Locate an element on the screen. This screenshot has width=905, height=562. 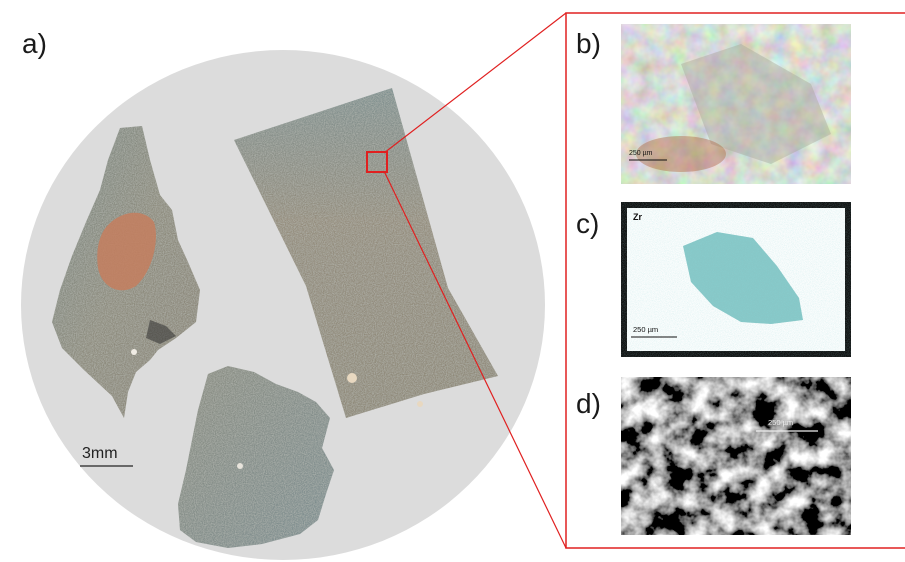
crack is located at coordinates (161, 332).